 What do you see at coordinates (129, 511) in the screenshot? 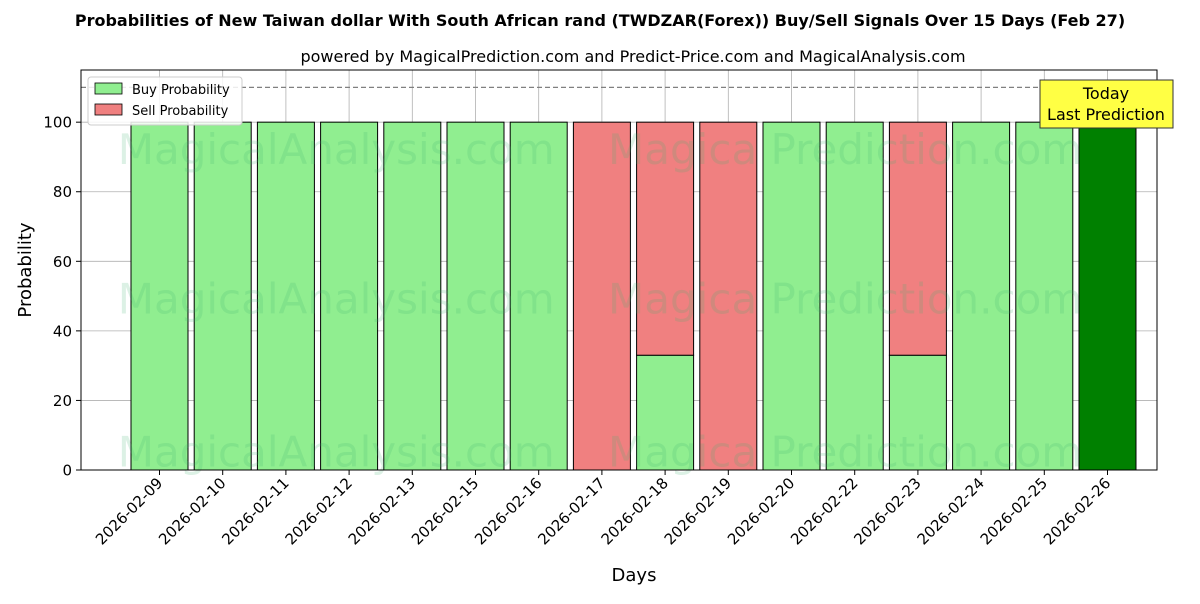
I see `x-tick-label: 2026-02-09` at bounding box center [129, 511].